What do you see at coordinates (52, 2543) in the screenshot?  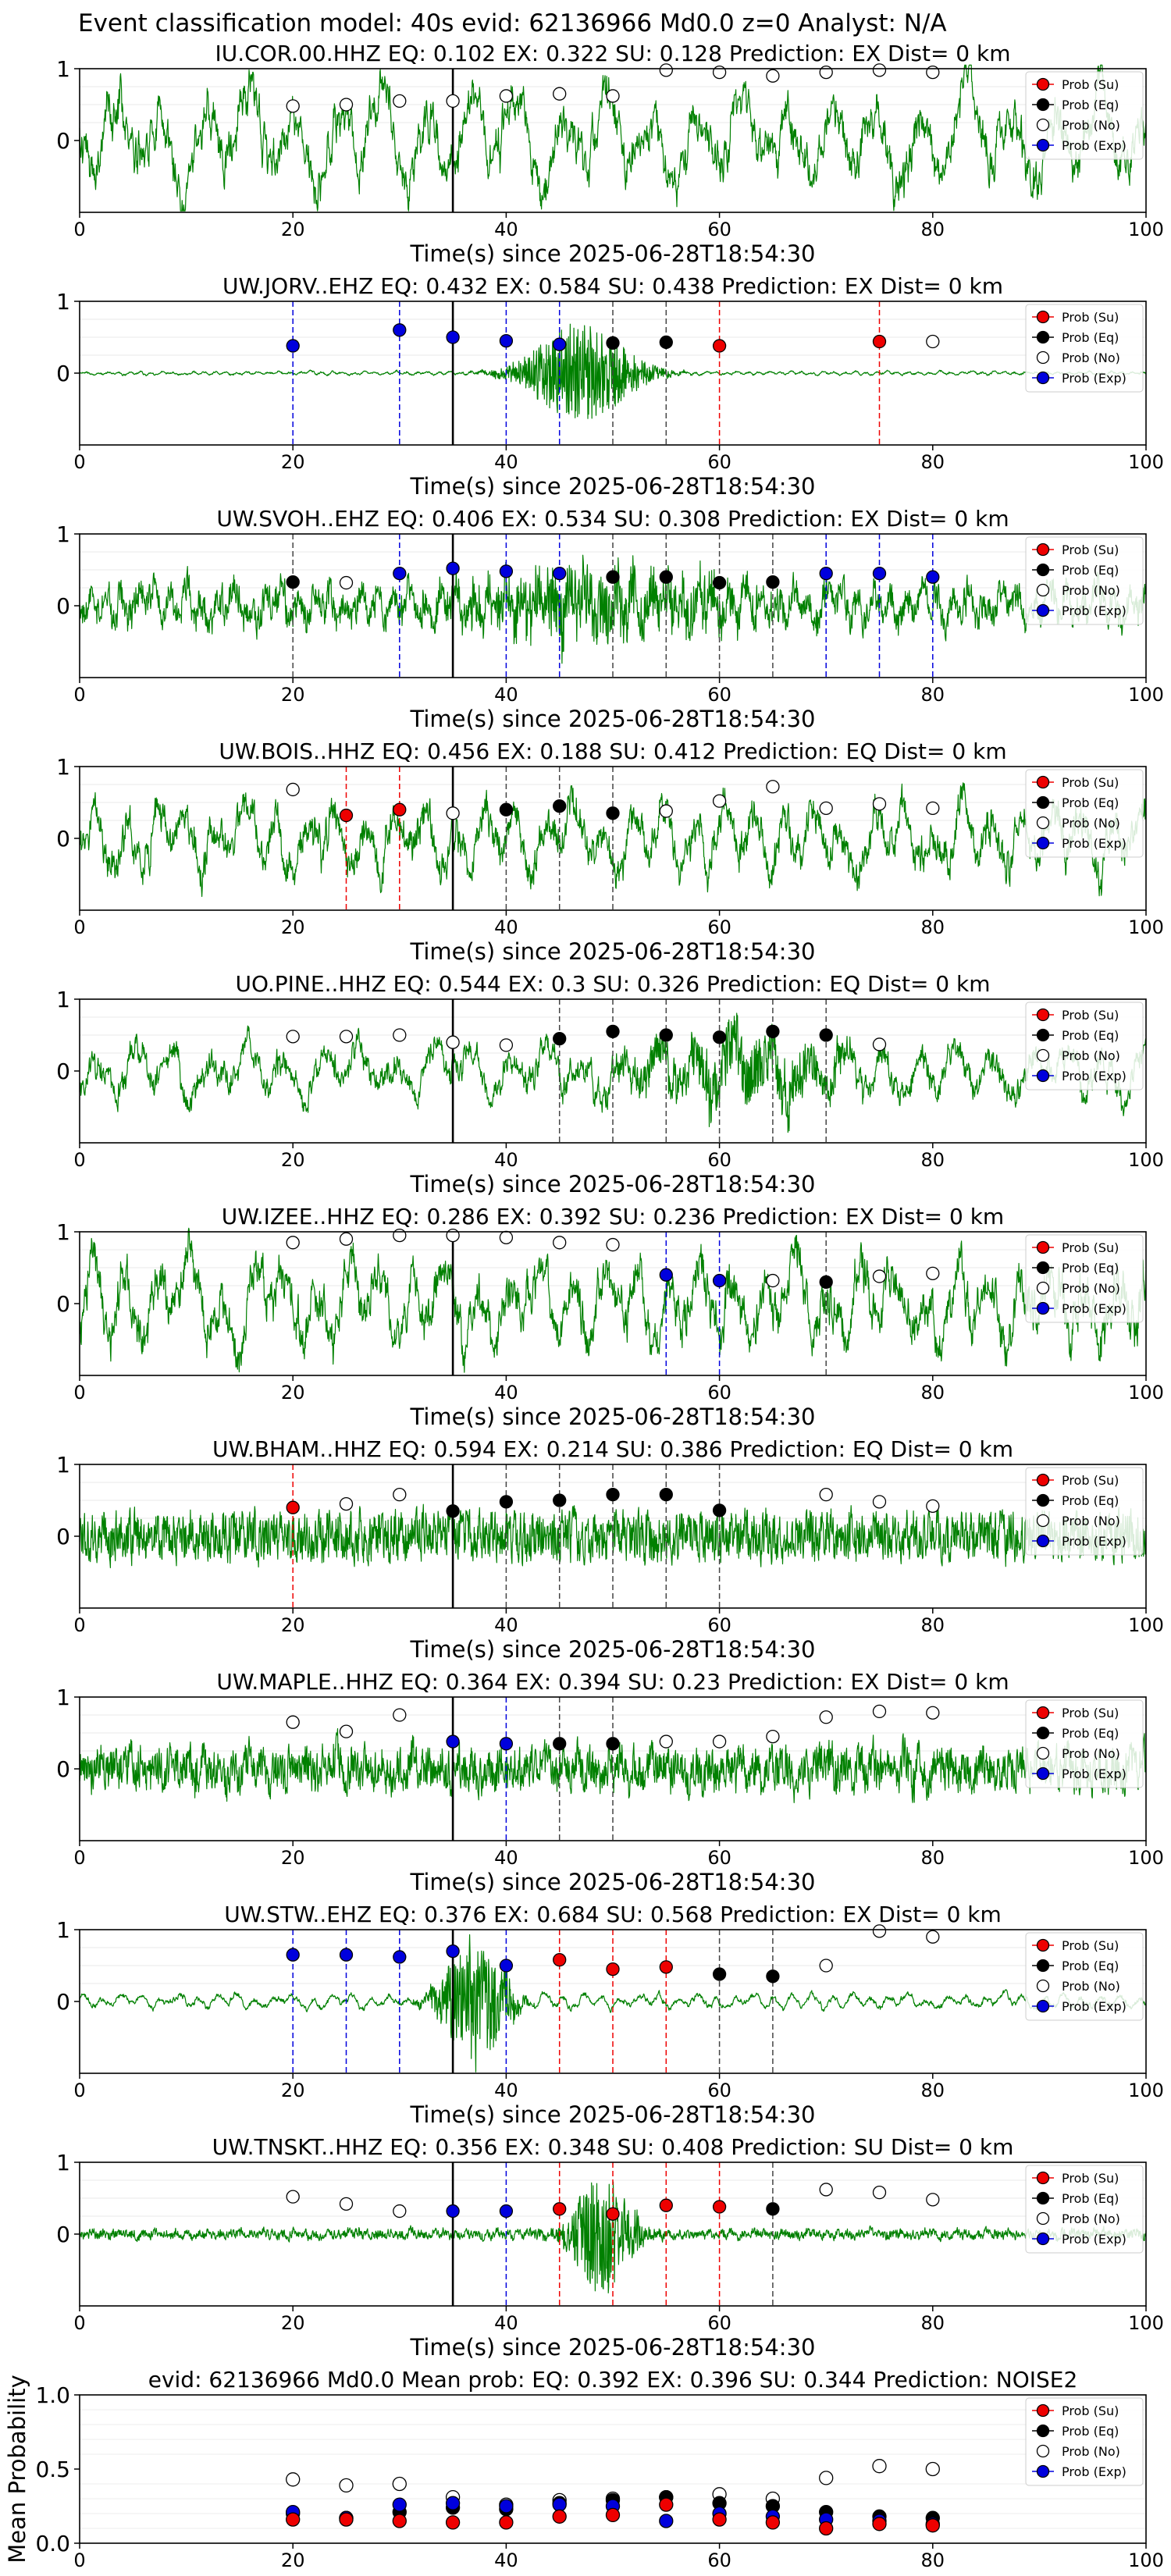 I see `y-tick-label: 0.0` at bounding box center [52, 2543].